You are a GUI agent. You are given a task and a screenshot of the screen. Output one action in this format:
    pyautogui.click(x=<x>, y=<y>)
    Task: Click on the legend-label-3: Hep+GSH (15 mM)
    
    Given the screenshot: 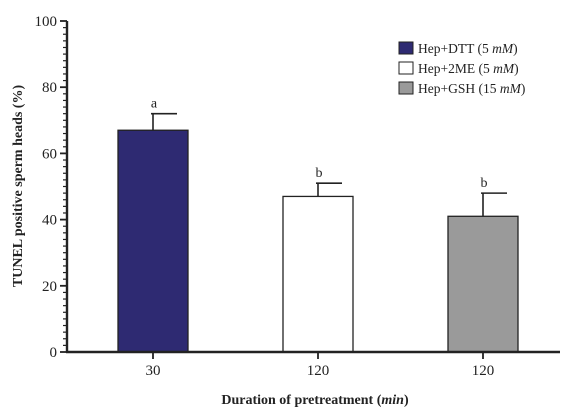 What is the action you would take?
    pyautogui.click(x=471, y=88)
    